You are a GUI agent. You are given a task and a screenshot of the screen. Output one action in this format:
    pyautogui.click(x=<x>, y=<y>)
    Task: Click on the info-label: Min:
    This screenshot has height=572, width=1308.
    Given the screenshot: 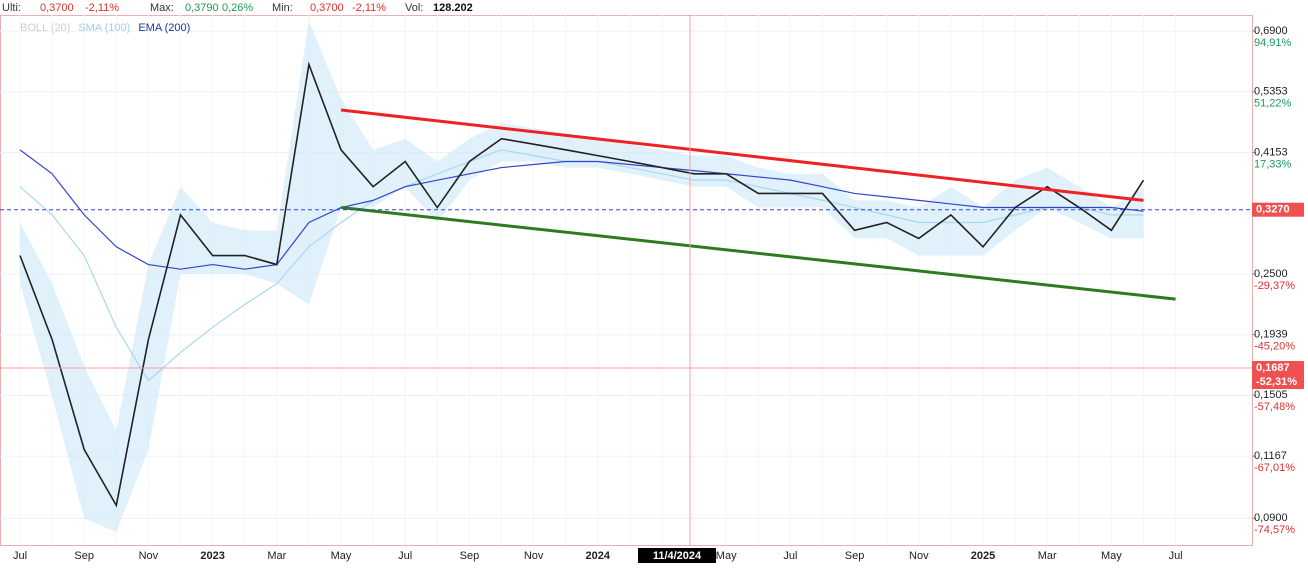 What is the action you would take?
    pyautogui.click(x=282, y=8)
    